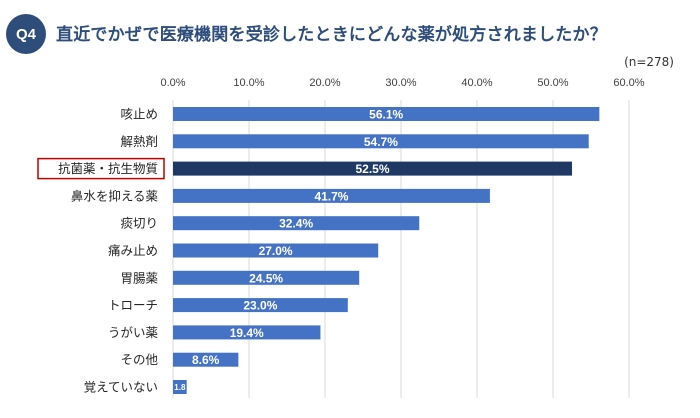  I want to click on data-label: 27.0%, so click(276, 251).